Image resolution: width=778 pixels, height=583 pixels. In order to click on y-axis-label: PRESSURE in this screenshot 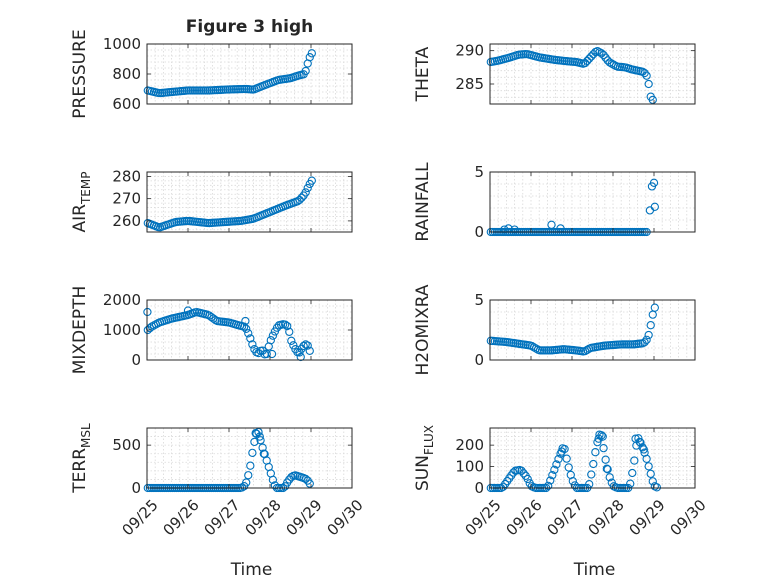, I will do `click(80, 73)`.